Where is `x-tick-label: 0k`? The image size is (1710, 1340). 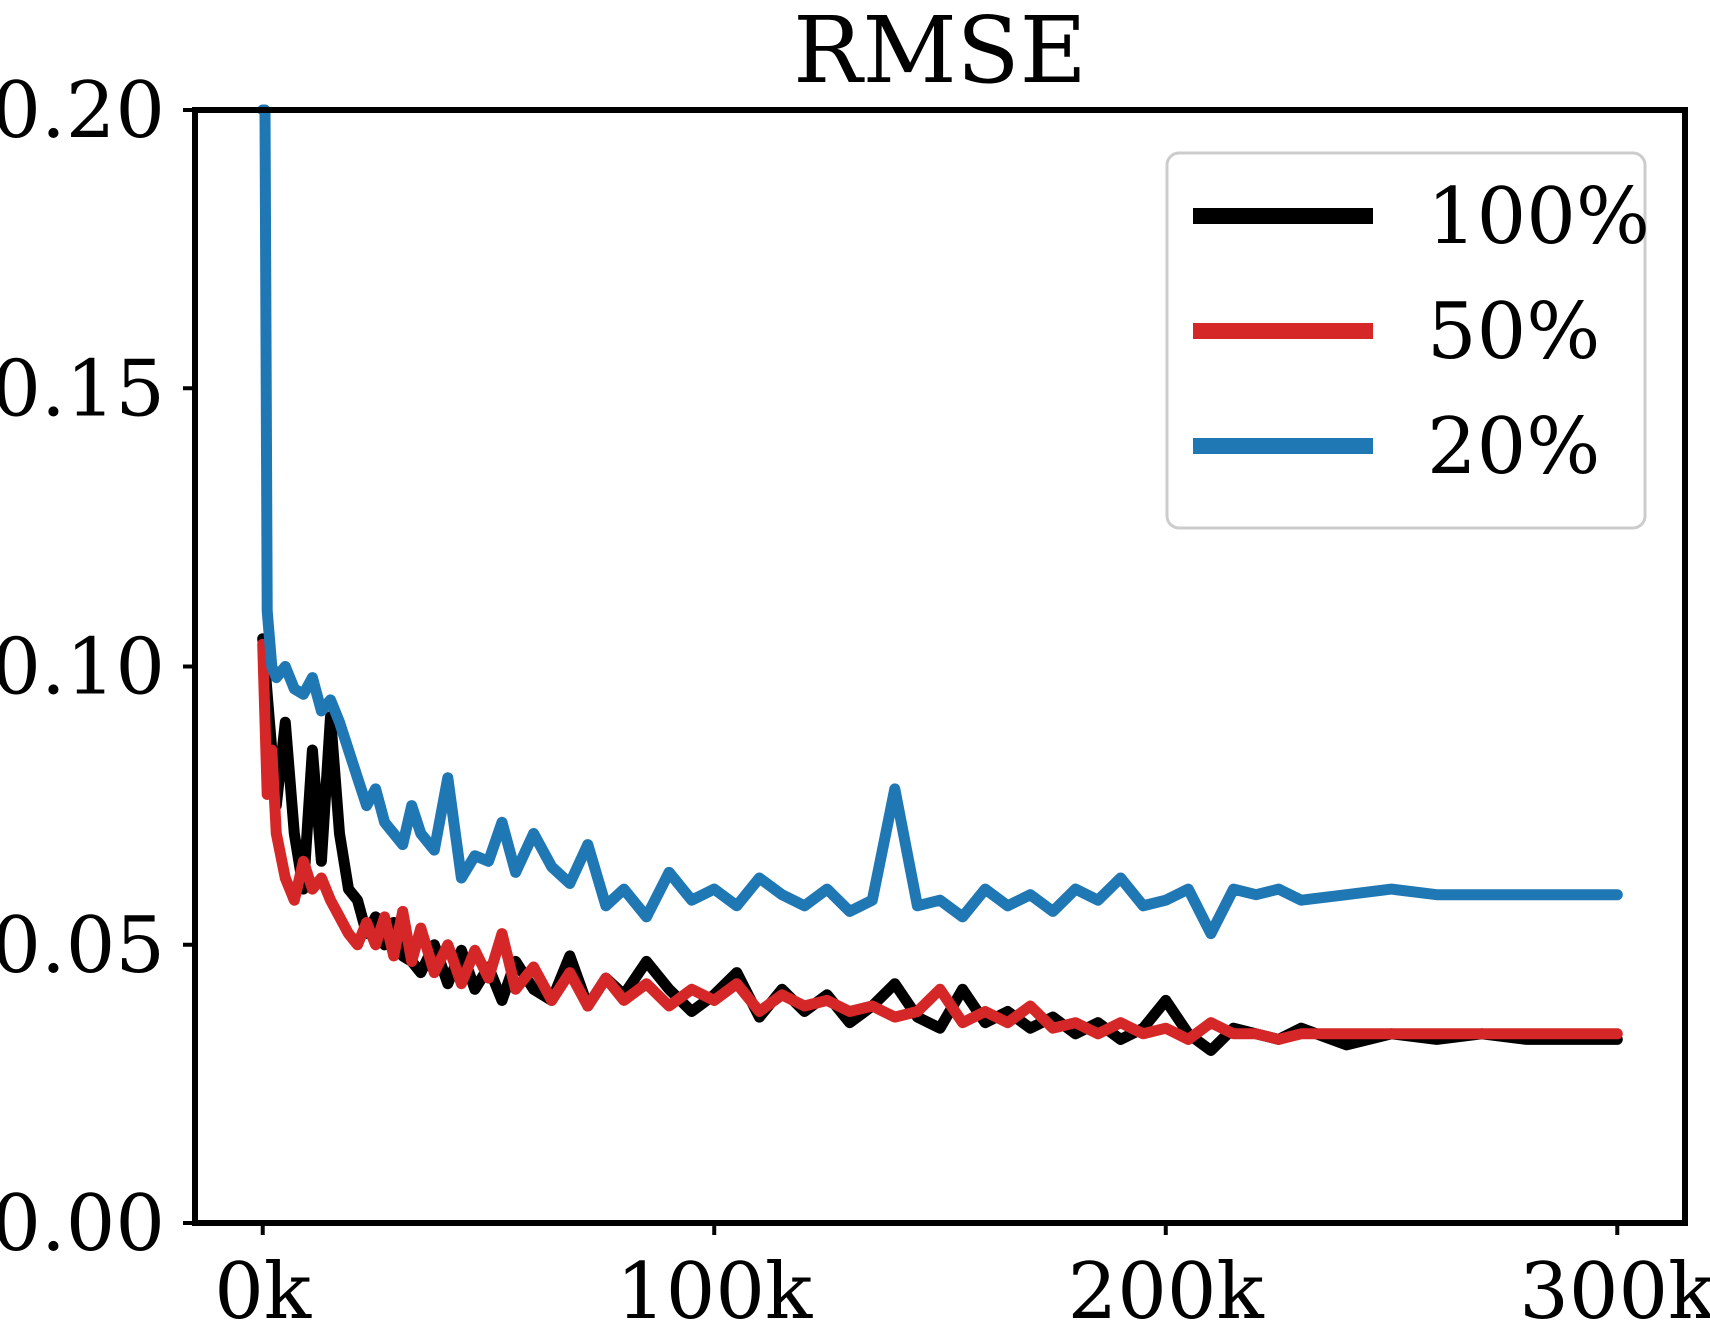 x-tick-label: 0k is located at coordinates (263, 1292).